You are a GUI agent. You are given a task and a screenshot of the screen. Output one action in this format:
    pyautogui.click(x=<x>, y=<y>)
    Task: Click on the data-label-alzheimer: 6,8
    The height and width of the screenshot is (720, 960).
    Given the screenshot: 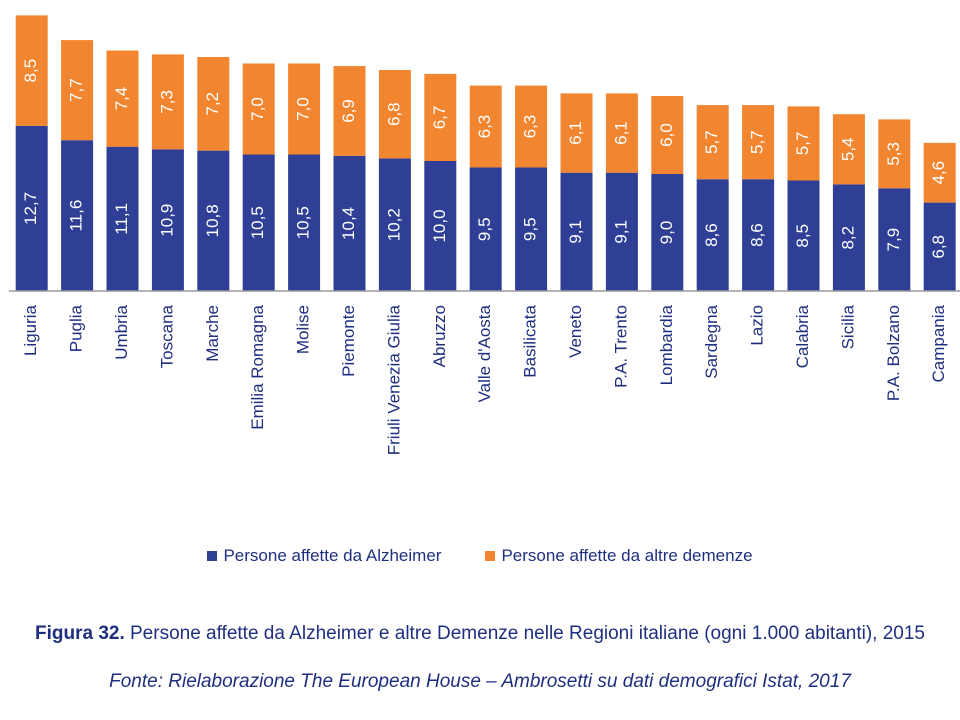 What is the action you would take?
    pyautogui.click(x=938, y=247)
    